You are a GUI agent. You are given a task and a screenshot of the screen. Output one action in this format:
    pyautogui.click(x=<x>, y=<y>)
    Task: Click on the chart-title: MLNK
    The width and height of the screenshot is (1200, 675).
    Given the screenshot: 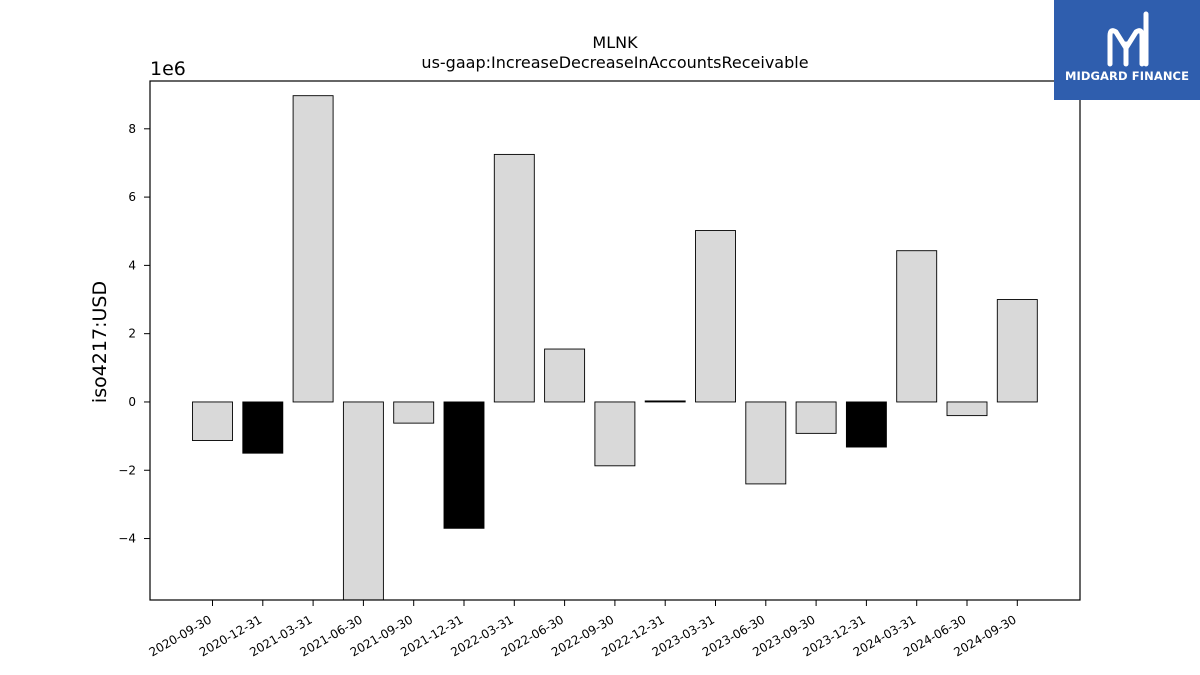 What is the action you would take?
    pyautogui.click(x=615, y=42)
    